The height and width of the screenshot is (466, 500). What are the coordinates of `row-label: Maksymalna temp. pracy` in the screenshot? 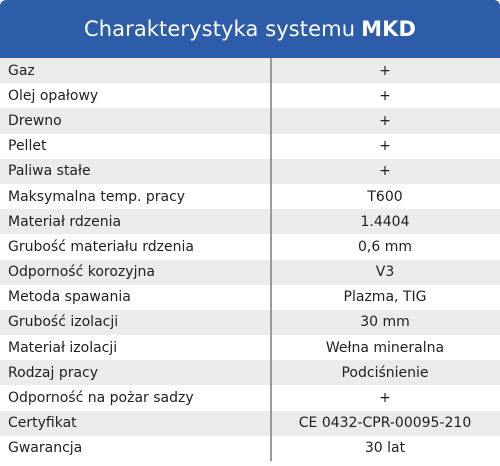 It's located at (97, 196).